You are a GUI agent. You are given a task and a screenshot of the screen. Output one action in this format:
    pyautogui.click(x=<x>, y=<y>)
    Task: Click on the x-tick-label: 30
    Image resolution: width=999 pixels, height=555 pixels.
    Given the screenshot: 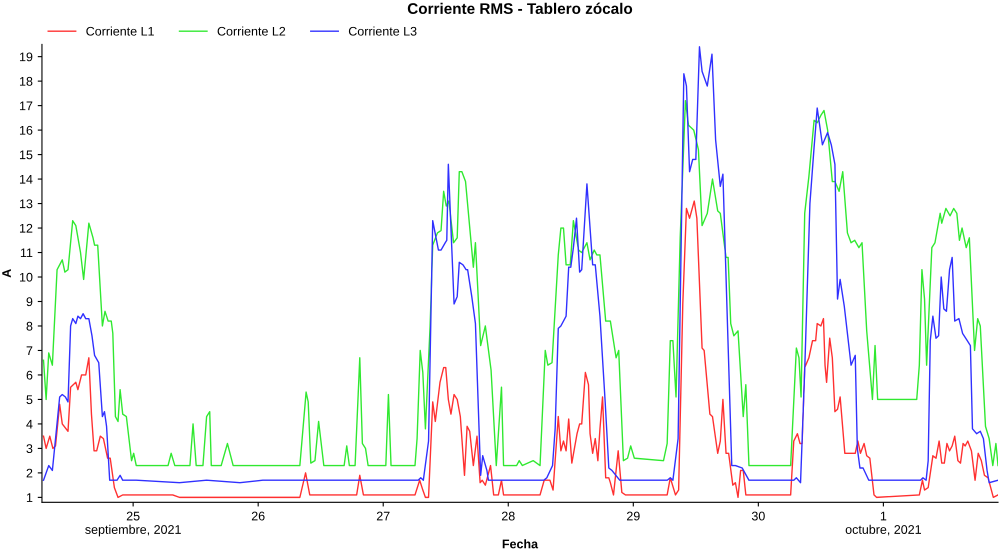 What is the action you would take?
    pyautogui.click(x=758, y=516)
    